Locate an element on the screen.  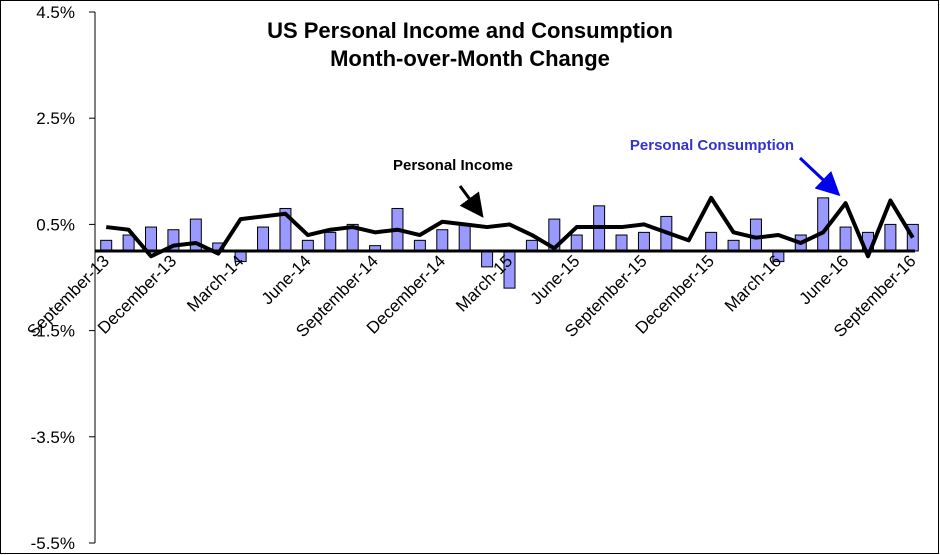
chart-subtitle: Month-over-Month Change is located at coordinates (470, 58).